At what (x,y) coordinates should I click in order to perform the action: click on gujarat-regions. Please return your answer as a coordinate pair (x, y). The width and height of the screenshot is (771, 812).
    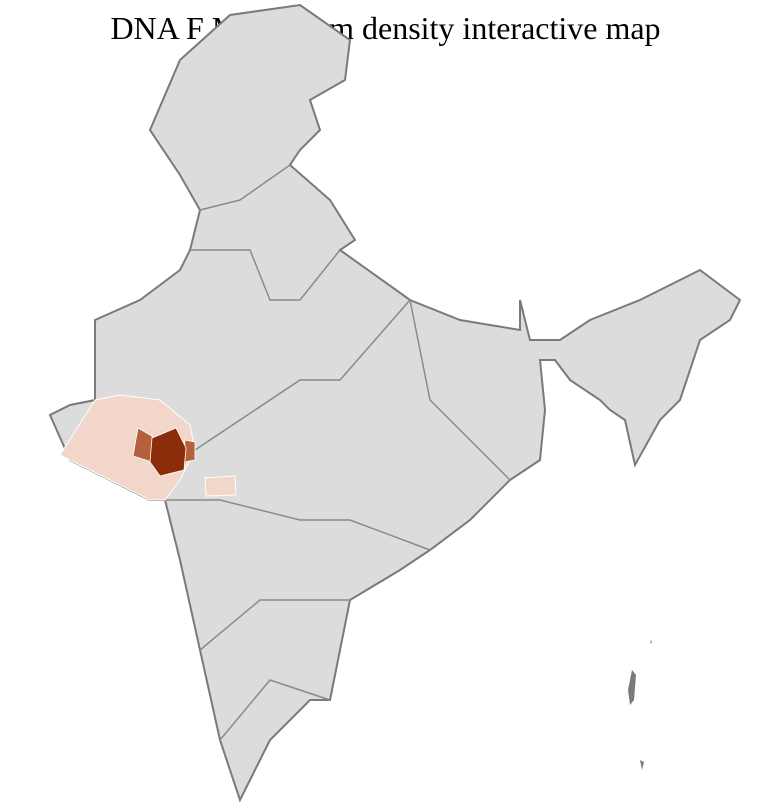
    Looking at the image, I should click on (148, 447).